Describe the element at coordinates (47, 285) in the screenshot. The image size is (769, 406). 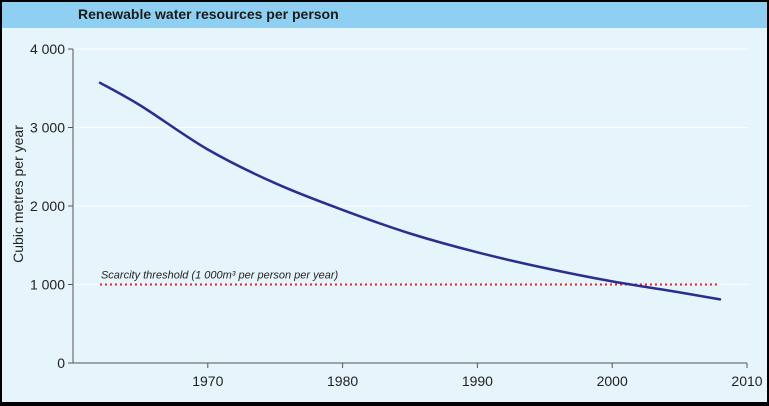
I see `y-tick-label: 1 000` at that location.